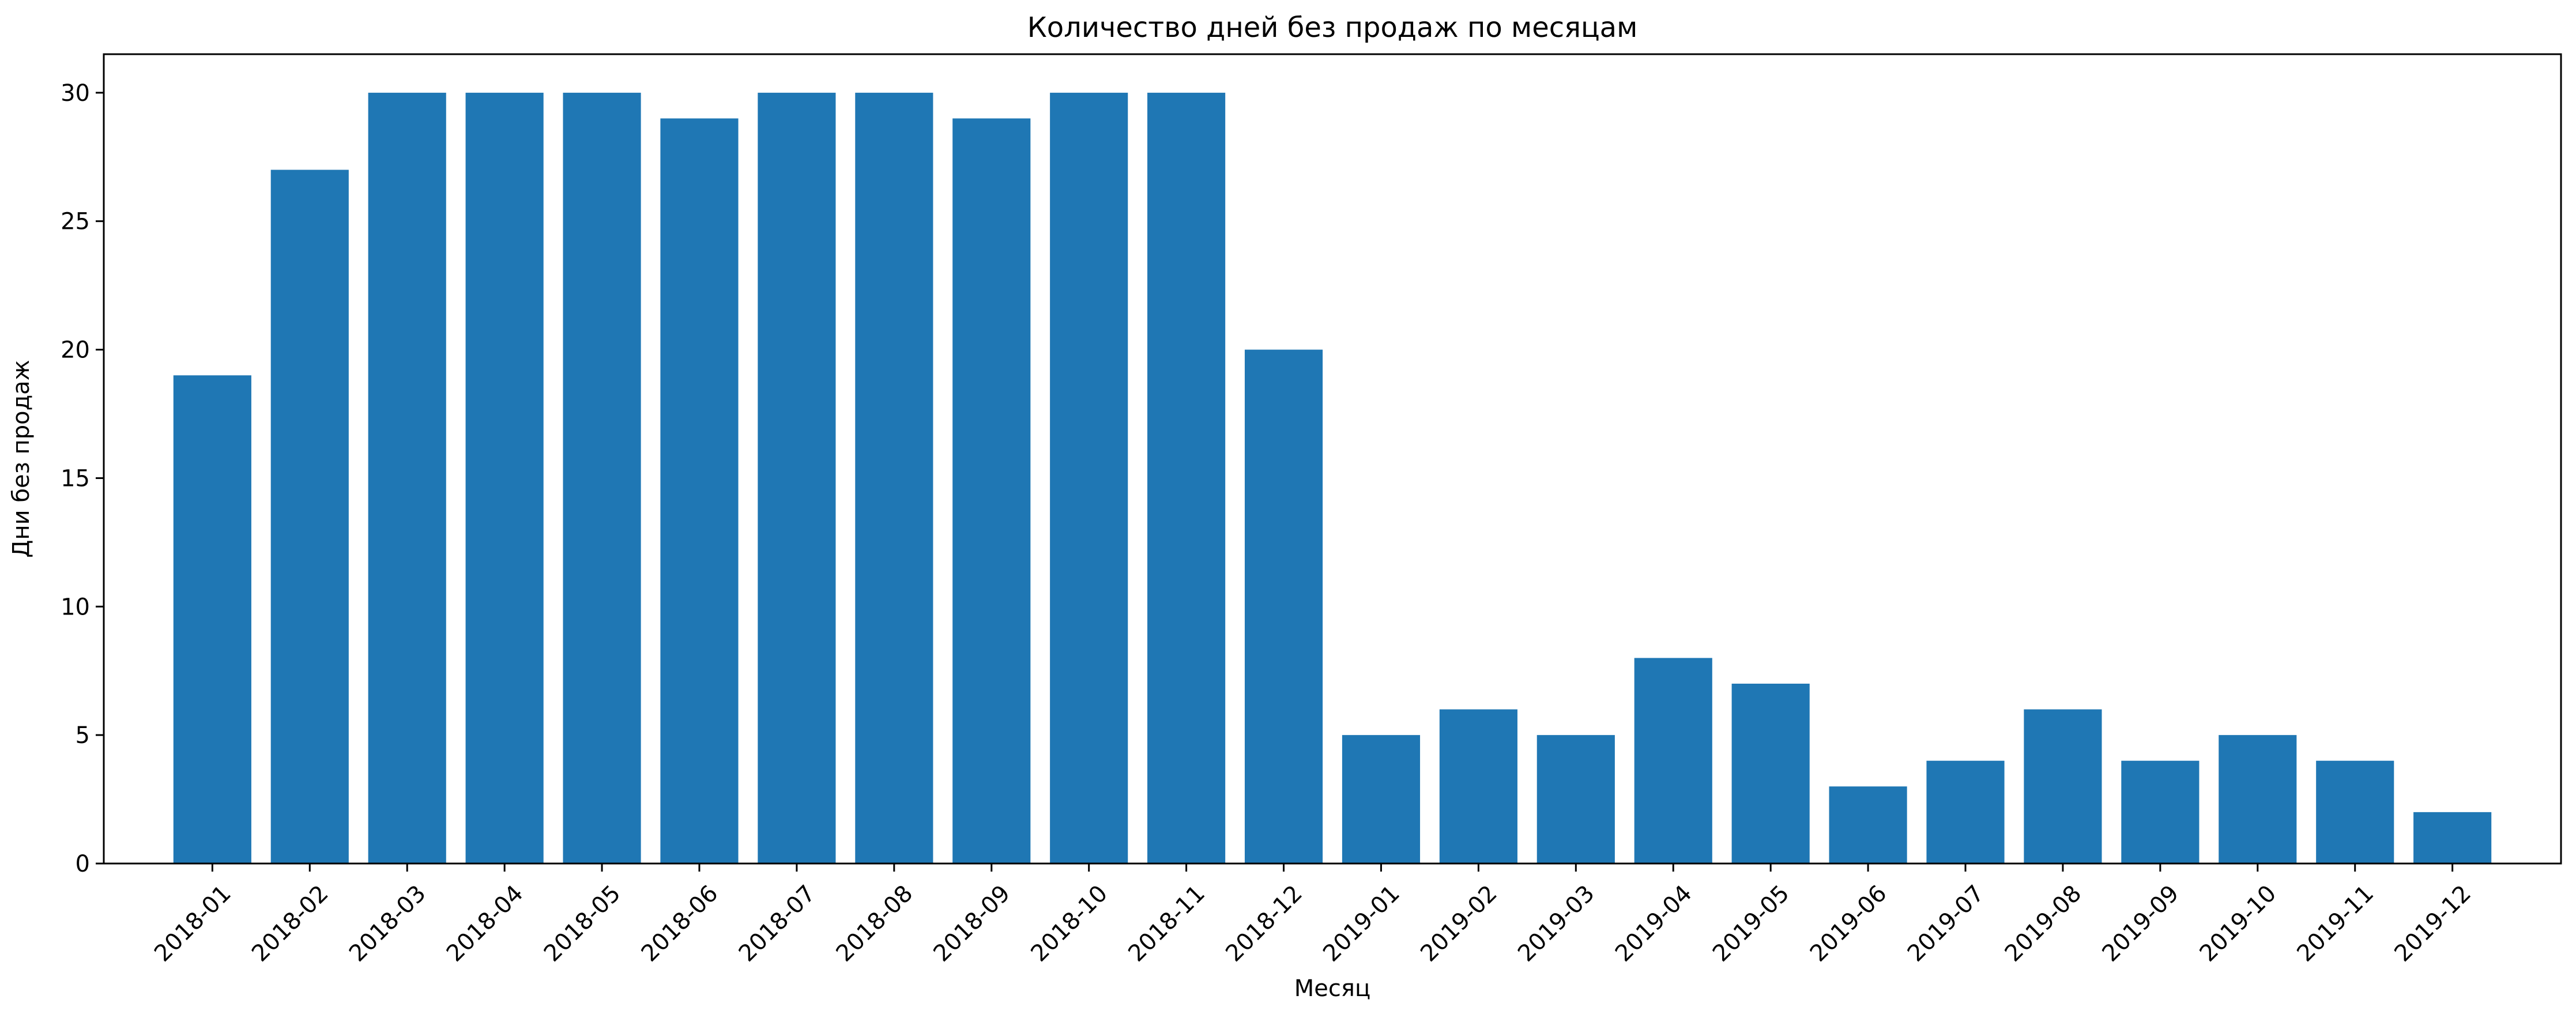 This screenshot has width=2576, height=1018. What do you see at coordinates (1069, 923) in the screenshot?
I see `x-tick-label: 2018-10` at bounding box center [1069, 923].